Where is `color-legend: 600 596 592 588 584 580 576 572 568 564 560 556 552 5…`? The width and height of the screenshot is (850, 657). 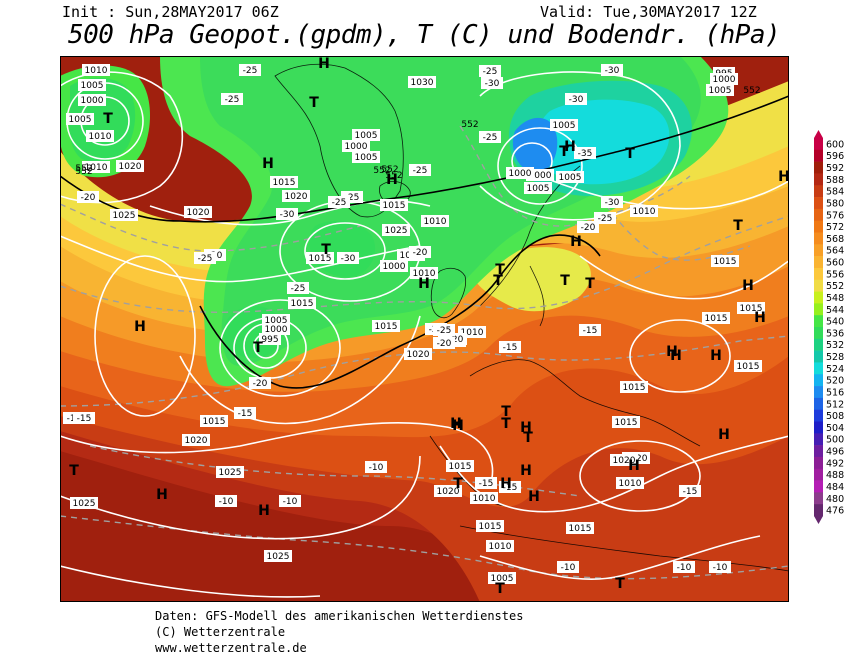
color-legend: 600 596 592 588 584 580 576 572 568 564 560 556 552 5… is located at coordinates (831, 330).